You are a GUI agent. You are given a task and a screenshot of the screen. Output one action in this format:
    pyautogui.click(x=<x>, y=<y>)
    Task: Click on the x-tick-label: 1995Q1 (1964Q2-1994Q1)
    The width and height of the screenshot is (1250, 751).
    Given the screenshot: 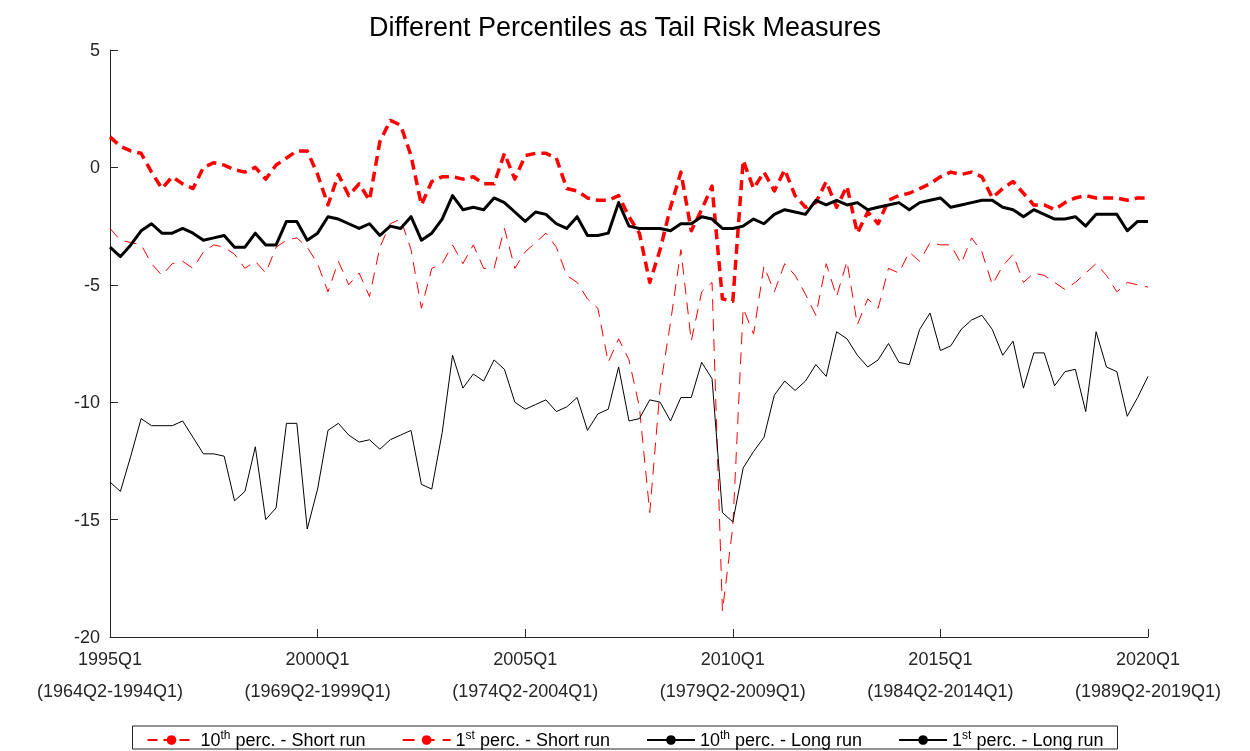 What is the action you would take?
    pyautogui.click(x=110, y=675)
    